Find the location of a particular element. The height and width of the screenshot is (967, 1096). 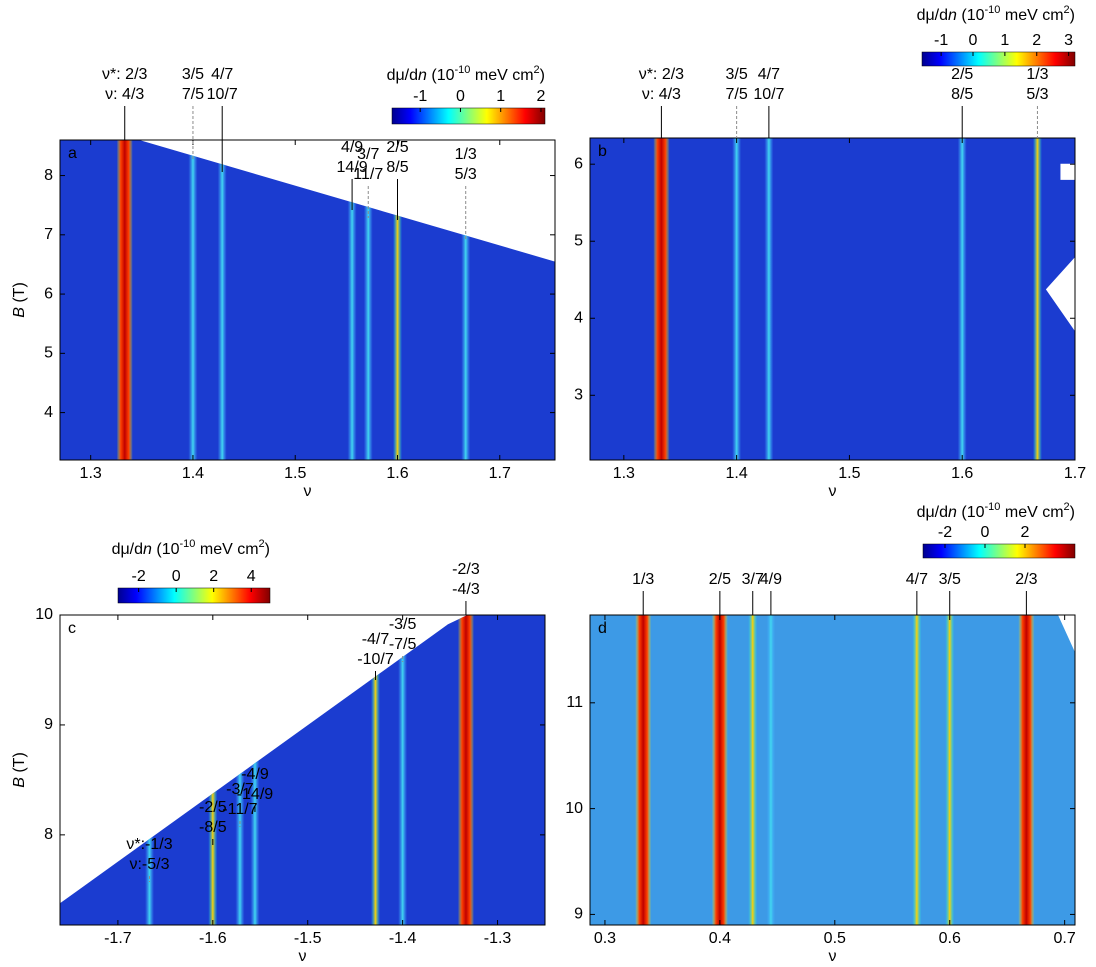

plot-frame is located at coordinates (832, 770).